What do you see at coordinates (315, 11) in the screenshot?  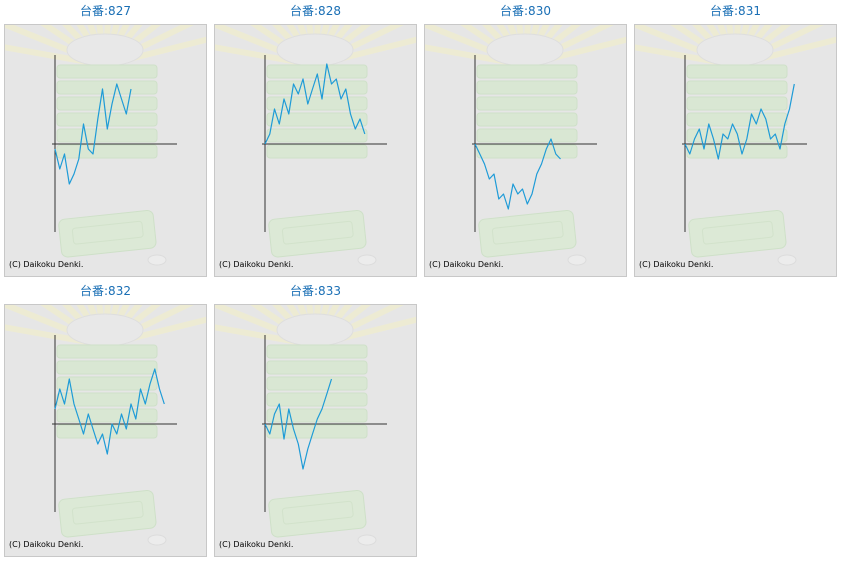 I see `machine-number-link: 台番:828` at bounding box center [315, 11].